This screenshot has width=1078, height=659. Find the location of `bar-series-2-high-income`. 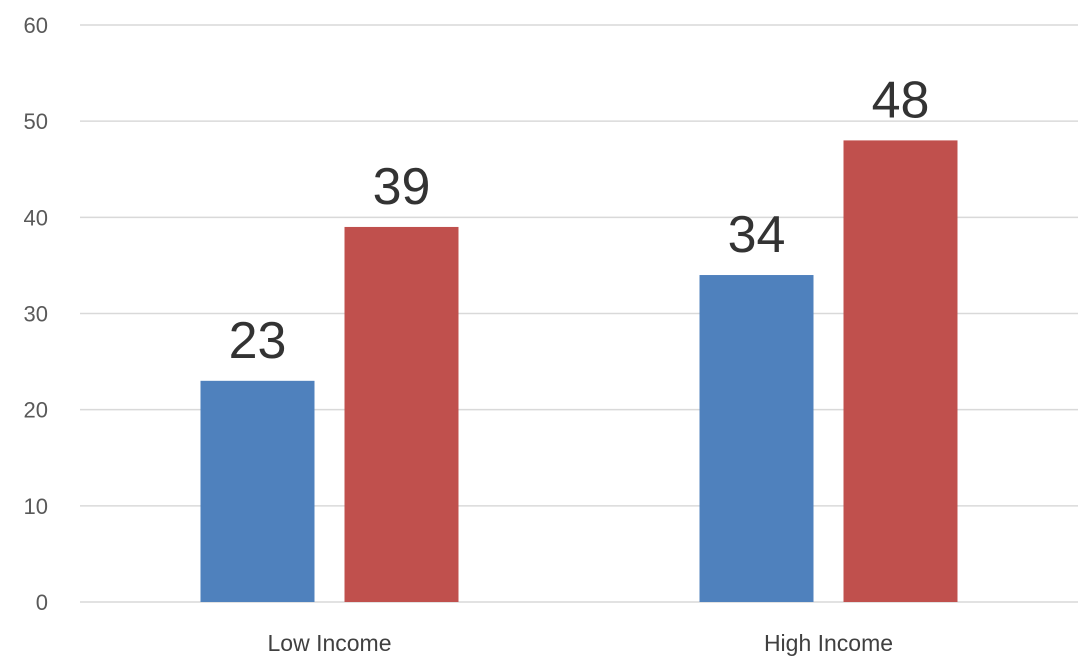

bar-series-2-high-income is located at coordinates (900, 371).